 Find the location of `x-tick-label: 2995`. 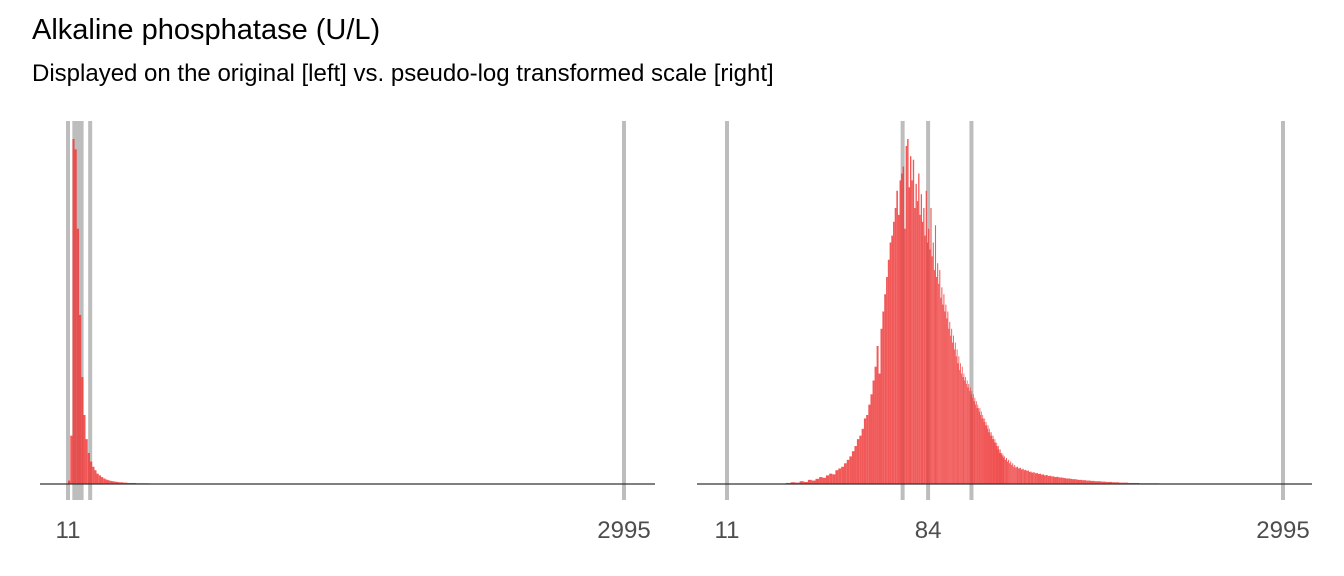

x-tick-label: 2995 is located at coordinates (1282, 530).